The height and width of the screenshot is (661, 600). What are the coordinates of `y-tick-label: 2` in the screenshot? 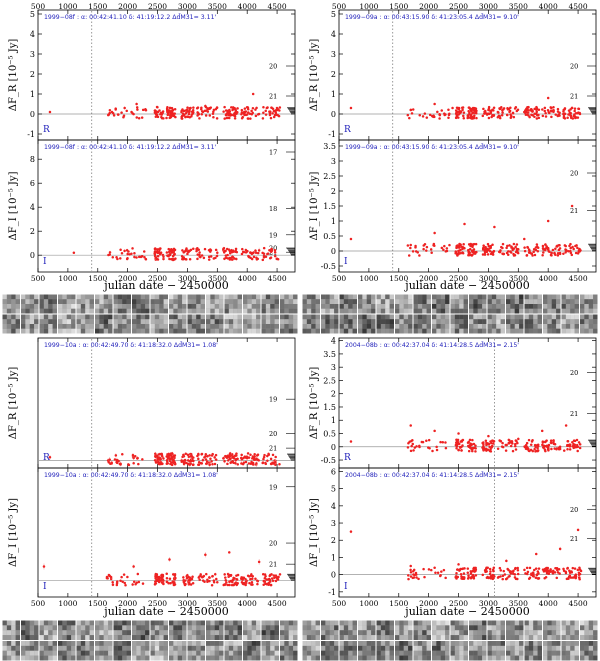 It's located at (333, 74).